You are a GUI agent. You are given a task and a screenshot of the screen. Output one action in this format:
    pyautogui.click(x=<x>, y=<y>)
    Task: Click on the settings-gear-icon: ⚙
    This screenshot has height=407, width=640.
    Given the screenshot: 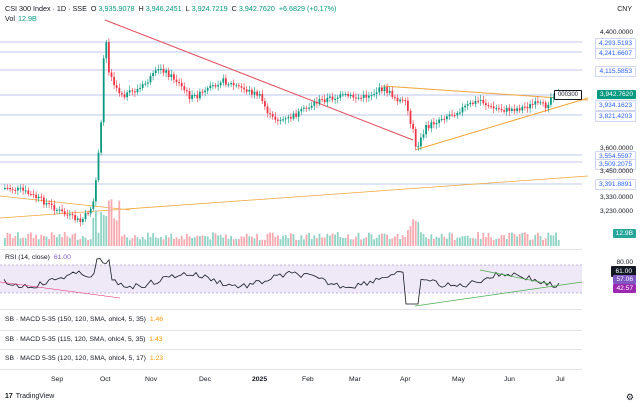 What is the action you would take?
    pyautogui.click(x=629, y=397)
    